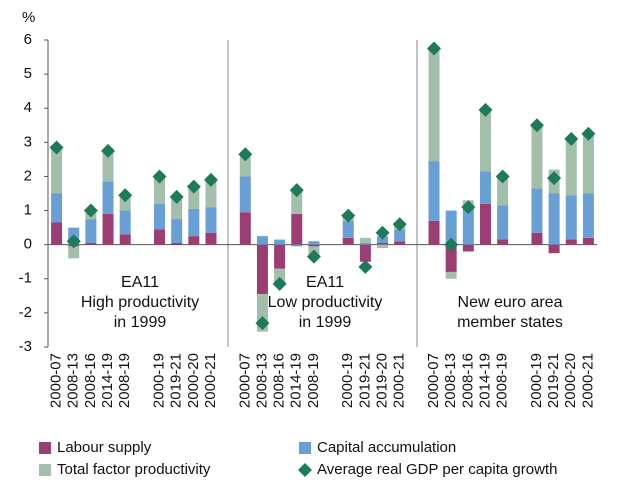 The width and height of the screenshot is (620, 489). What do you see at coordinates (510, 322) in the screenshot?
I see `group-label: member states` at bounding box center [510, 322].